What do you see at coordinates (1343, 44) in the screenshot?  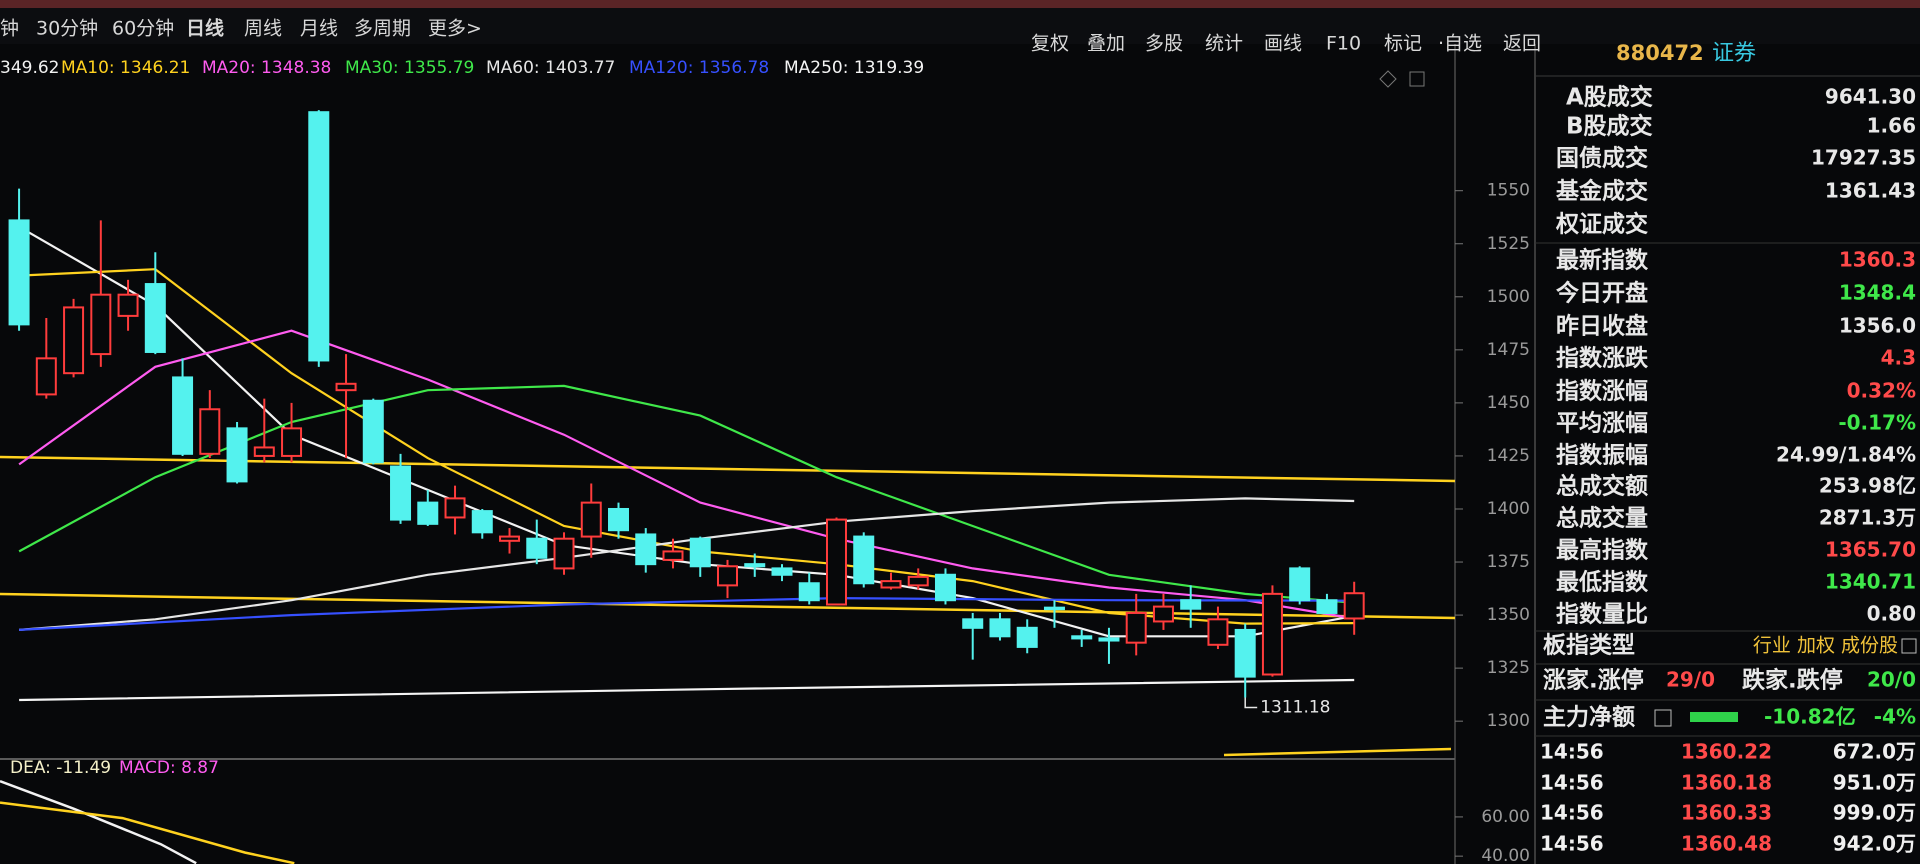 I see `tool-button: F10` at bounding box center [1343, 44].